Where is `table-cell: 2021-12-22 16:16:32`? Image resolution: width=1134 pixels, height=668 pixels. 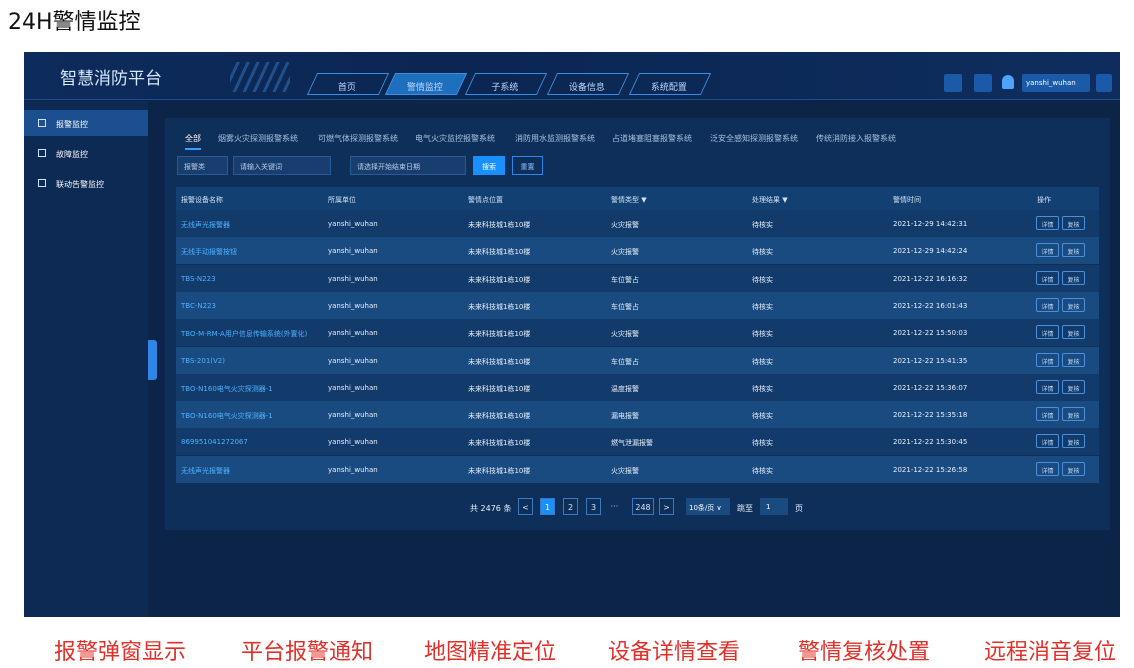
table-cell: 2021-12-22 16:16:32 is located at coordinates (930, 278).